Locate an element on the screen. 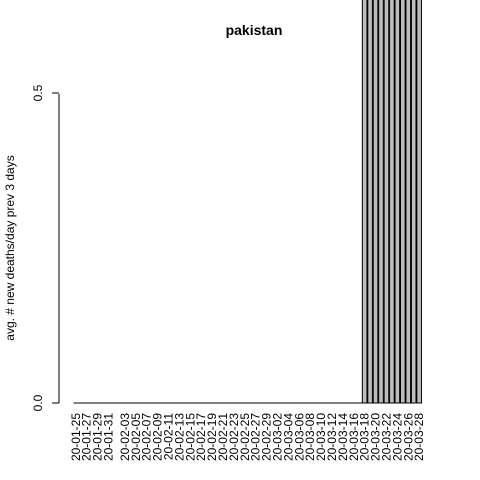 The image size is (480, 480). x-tick-label: 20-03-24 is located at coordinates (397, 437).